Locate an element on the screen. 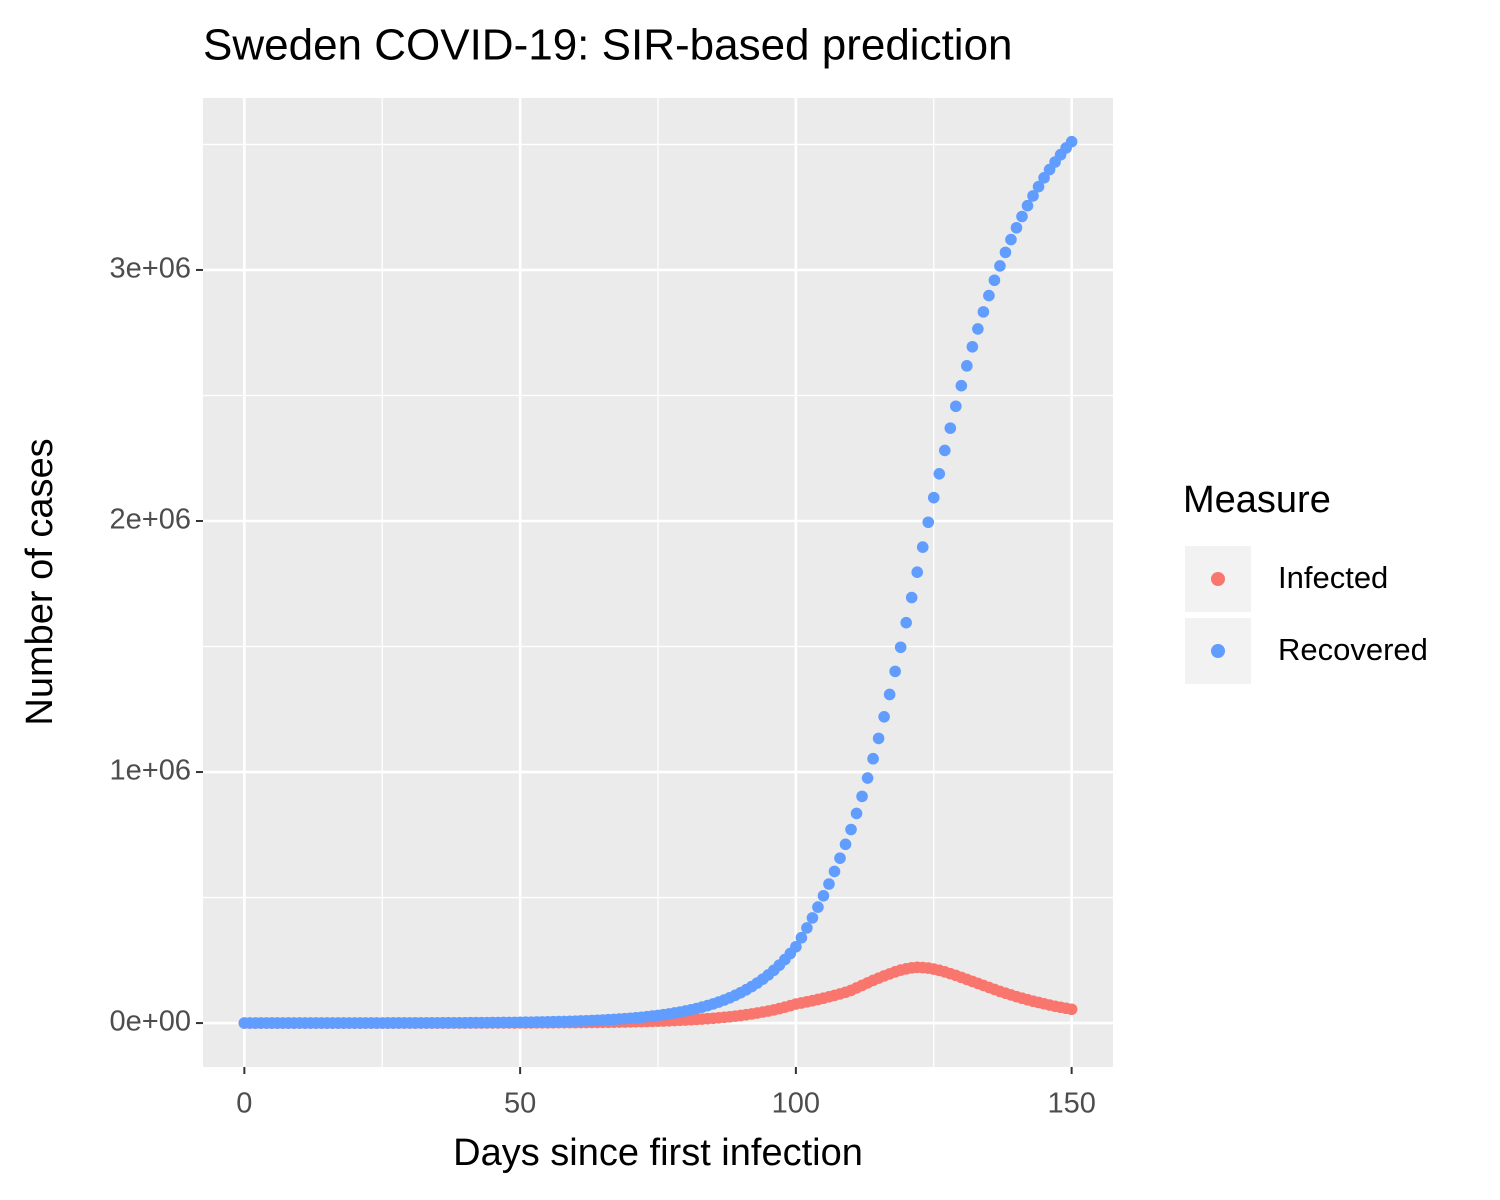 The height and width of the screenshot is (1200, 1500). legend-title: Measure is located at coordinates (1257, 500).